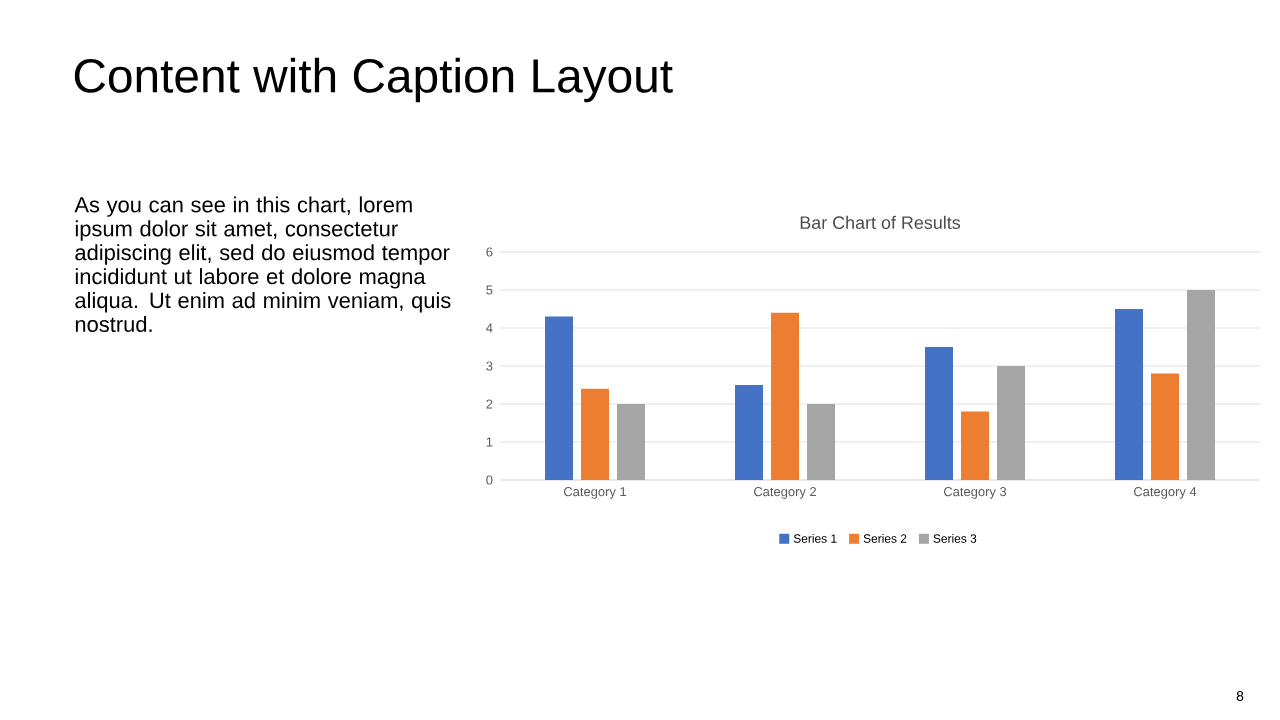 The image size is (1280, 720). What do you see at coordinates (880, 222) in the screenshot?
I see `chart-title: Bar Chart of Results` at bounding box center [880, 222].